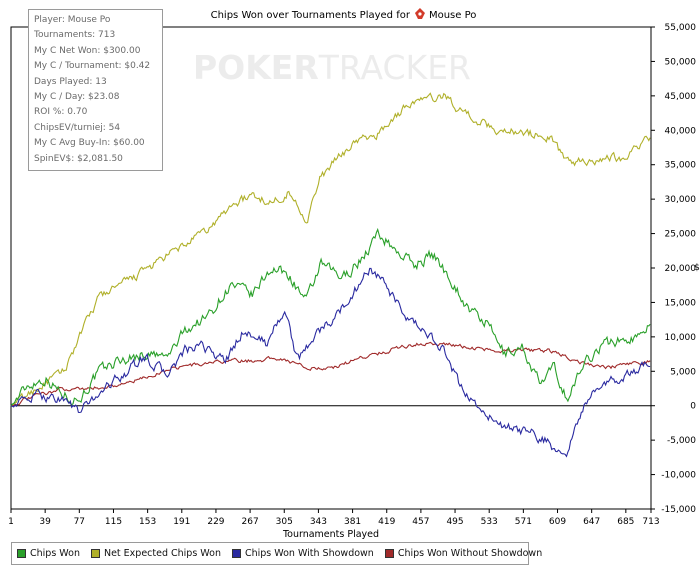 The image size is (700, 580). Describe the element at coordinates (215, 522) in the screenshot. I see `x-tick-label: 229` at that location.